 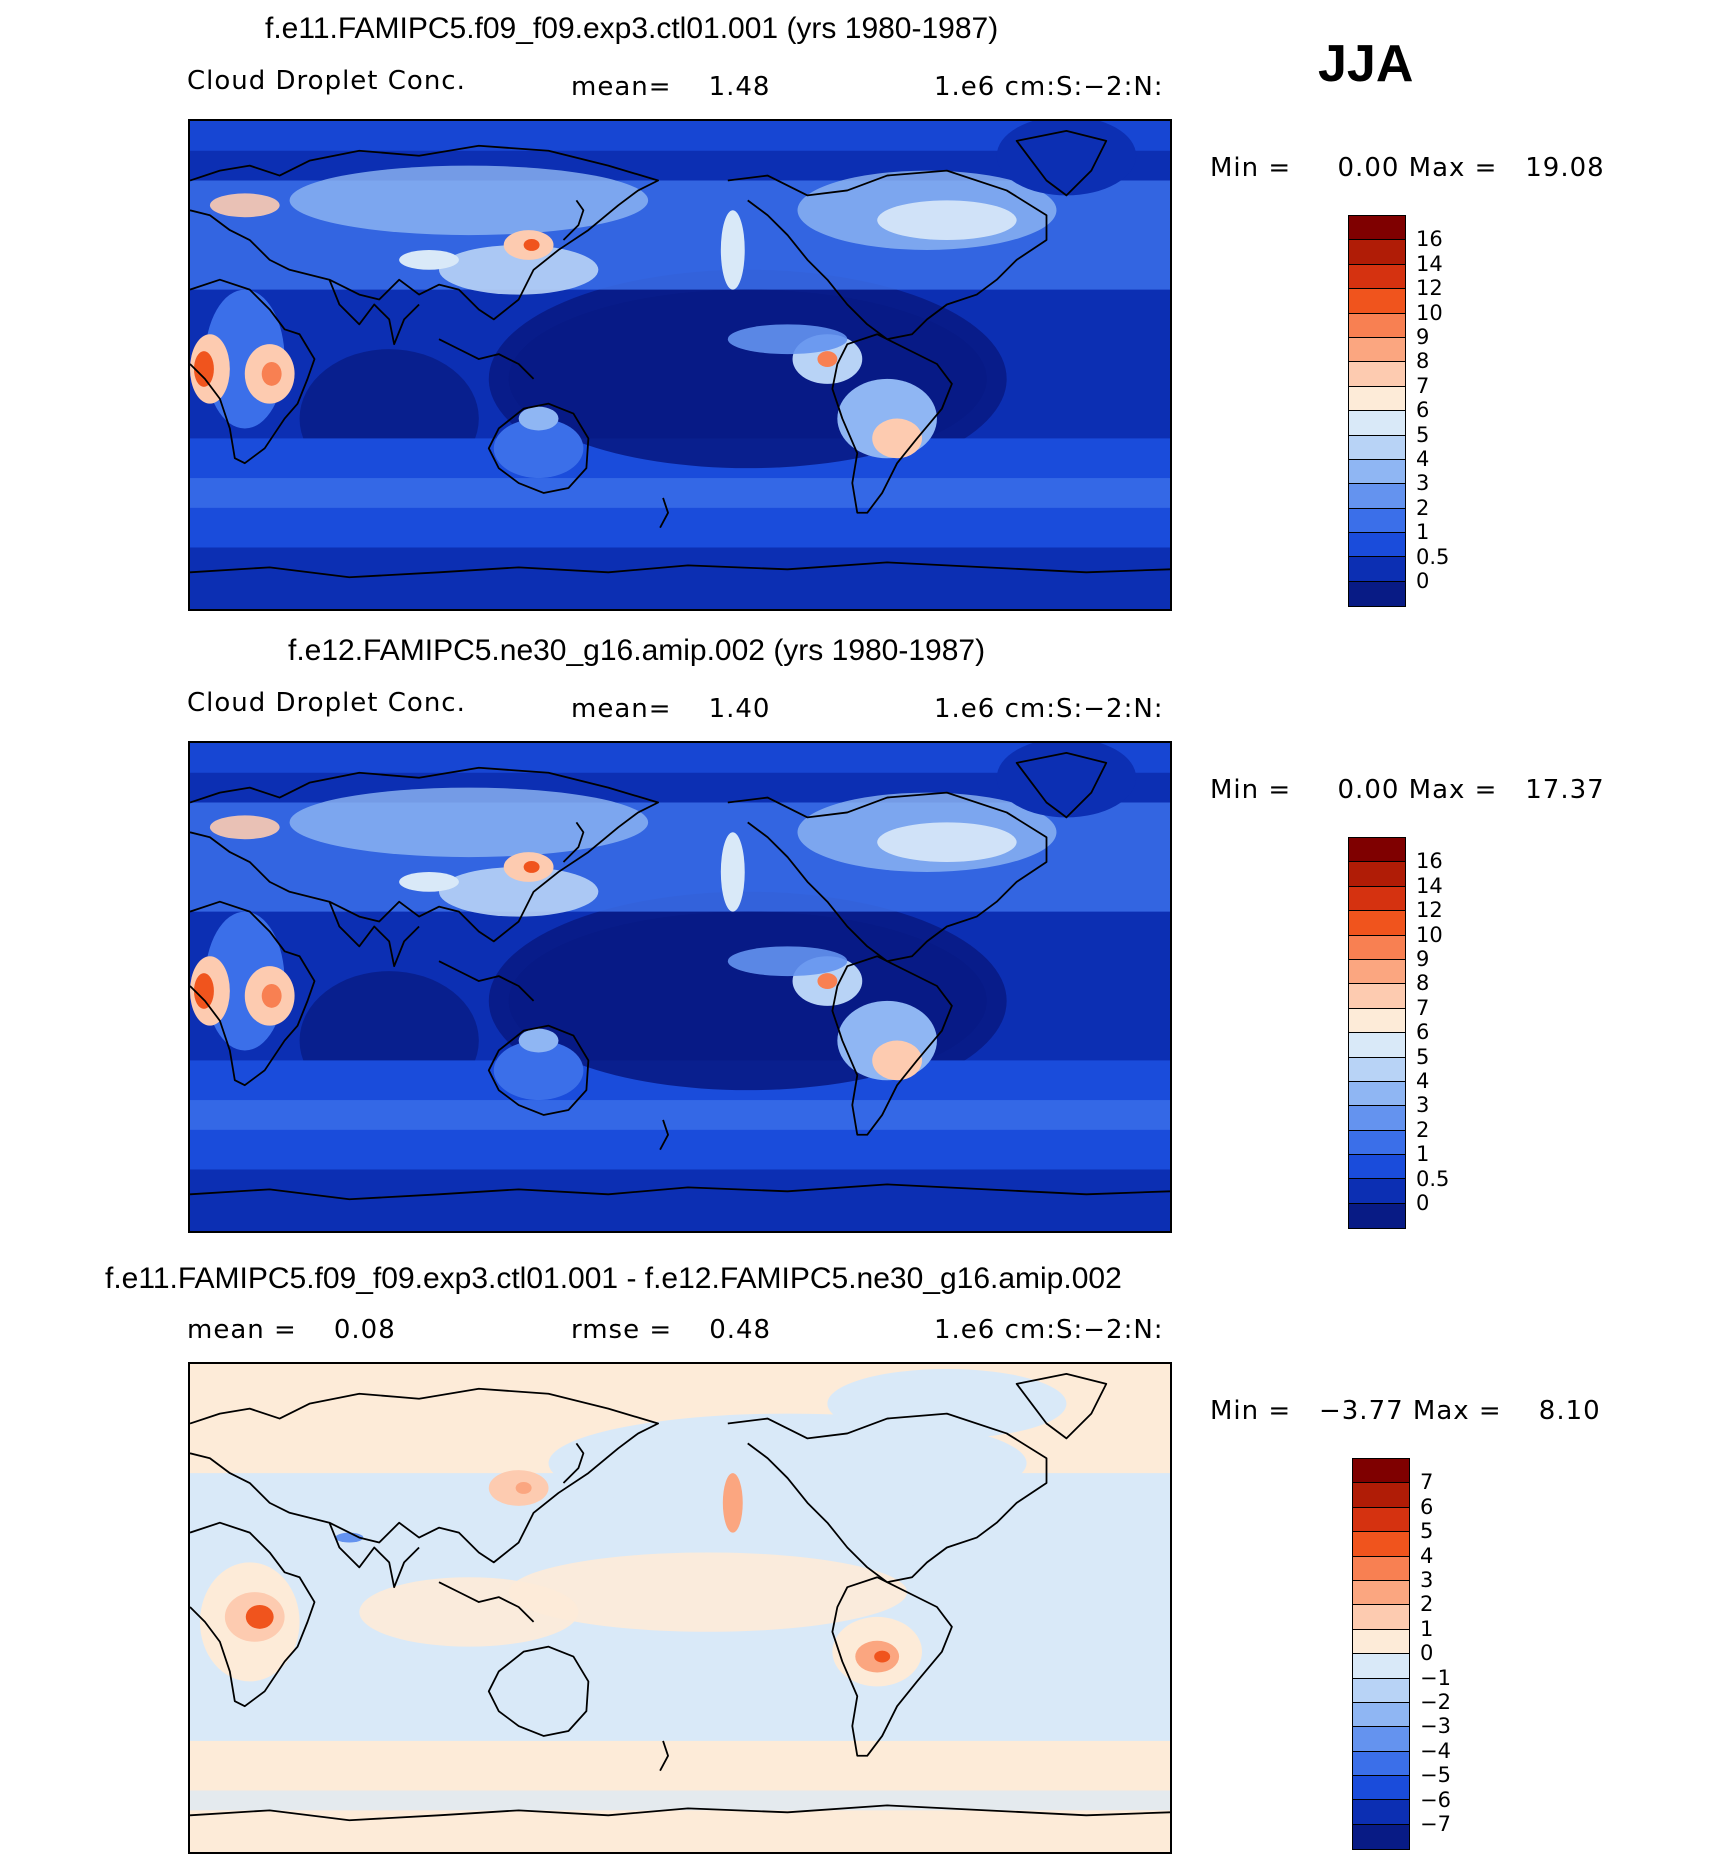 What do you see at coordinates (1049, 709) in the screenshot?
I see `units-label: 1.e6 cm:S:−2:N:` at bounding box center [1049, 709].